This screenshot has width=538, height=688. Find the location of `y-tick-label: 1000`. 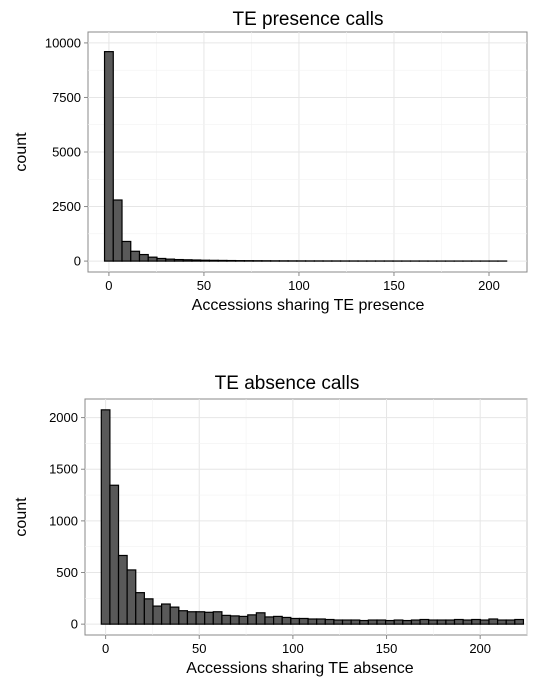

y-tick-label: 1000 is located at coordinates (63, 520).